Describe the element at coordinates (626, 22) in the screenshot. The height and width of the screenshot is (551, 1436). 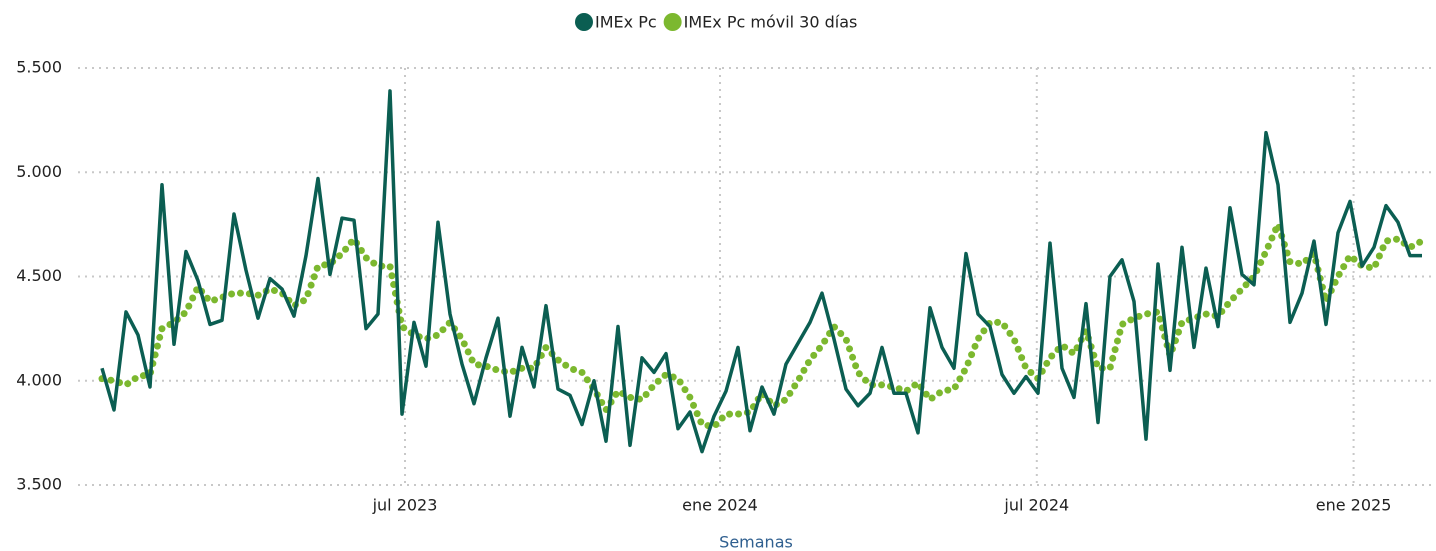
I see `legend-label: IMEx Pc` at that location.